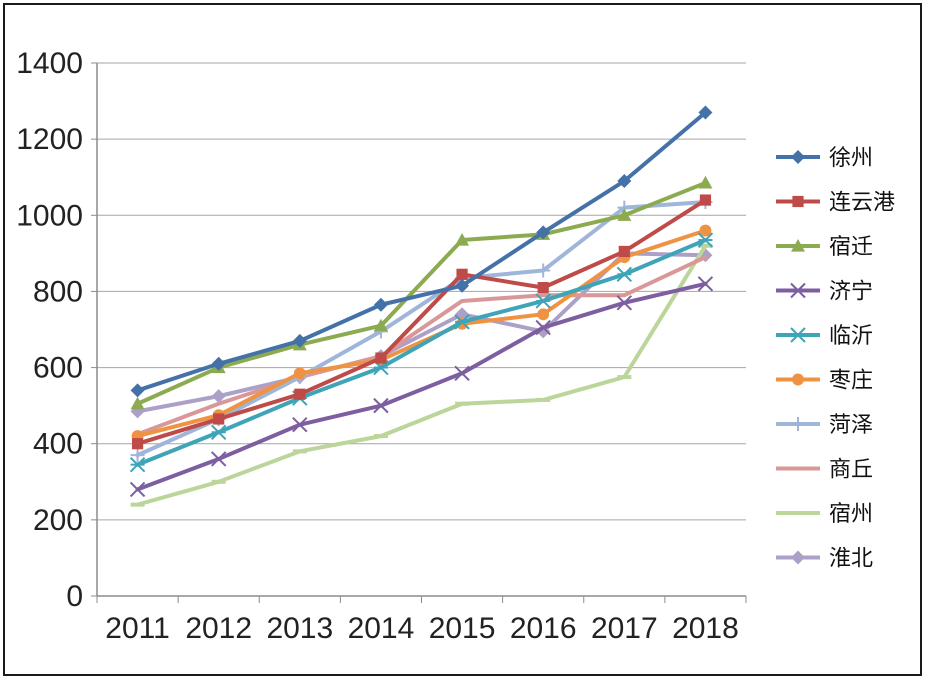 This screenshot has width=929, height=683. What do you see at coordinates (824, 381) in the screenshot?
I see `legend-item: 枣庄` at bounding box center [824, 381].